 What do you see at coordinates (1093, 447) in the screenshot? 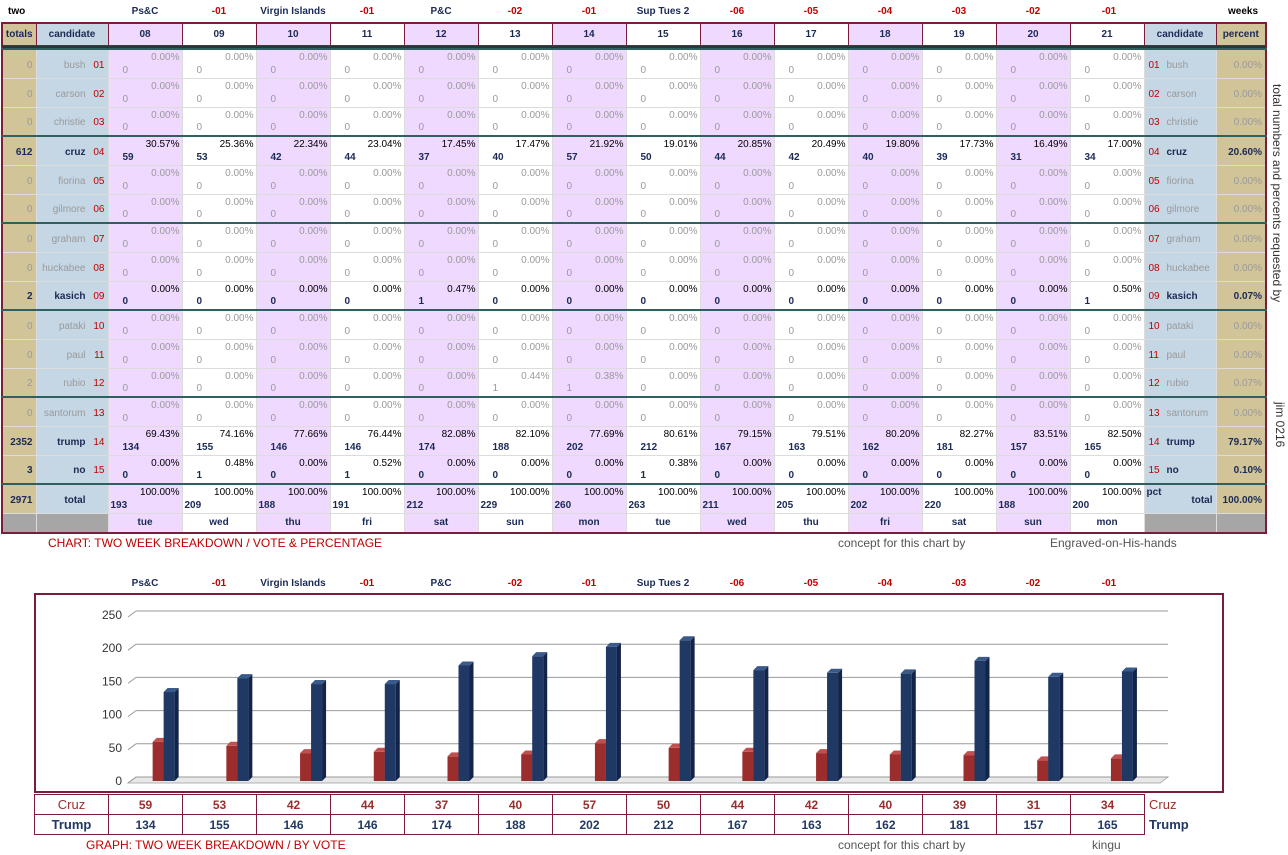
I see `vote-count: 165` at bounding box center [1093, 447].